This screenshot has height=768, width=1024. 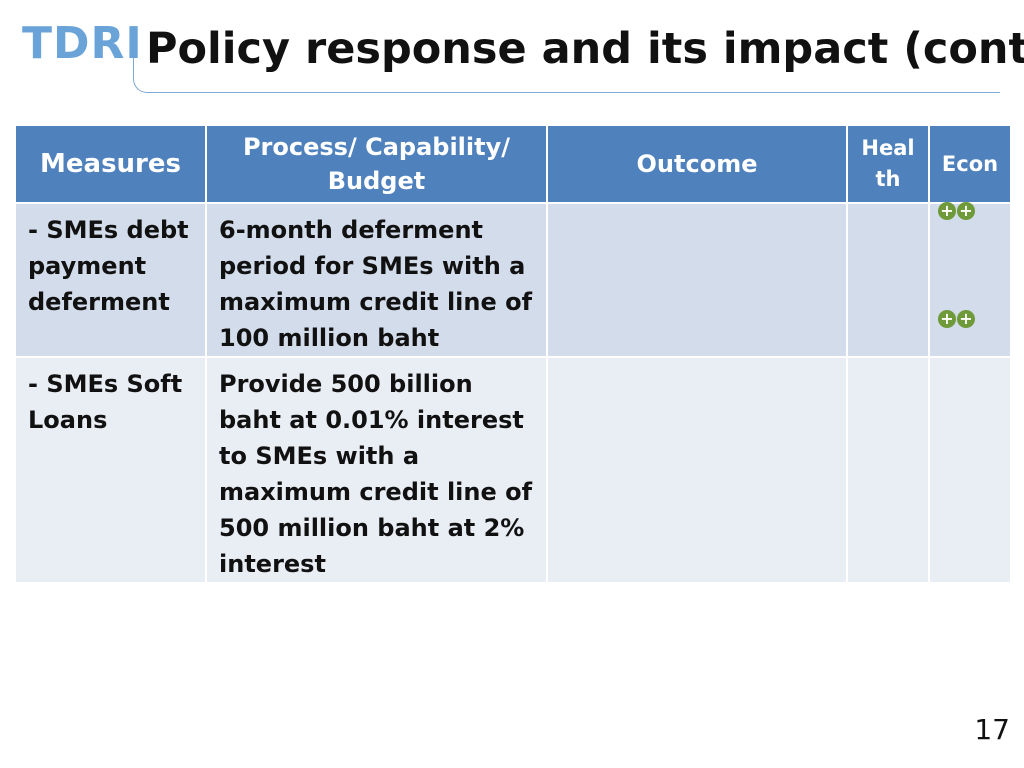 I want to click on measure-cell: - SMEs Soft Loans, so click(x=110, y=470).